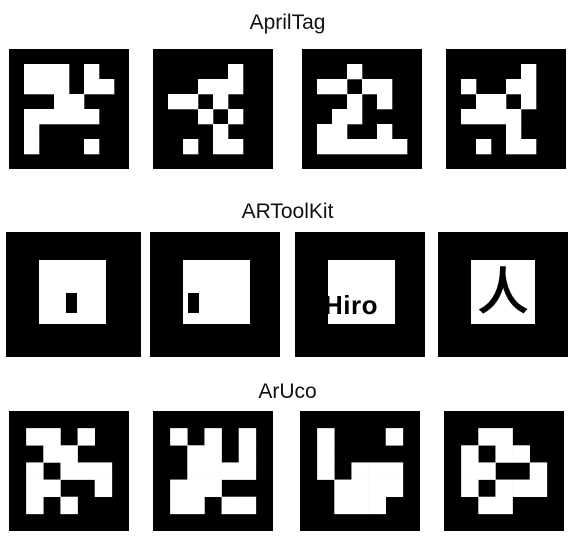 This screenshot has width=575, height=550. Describe the element at coordinates (351, 305) in the screenshot. I see `hiro-label: Hiro` at that location.